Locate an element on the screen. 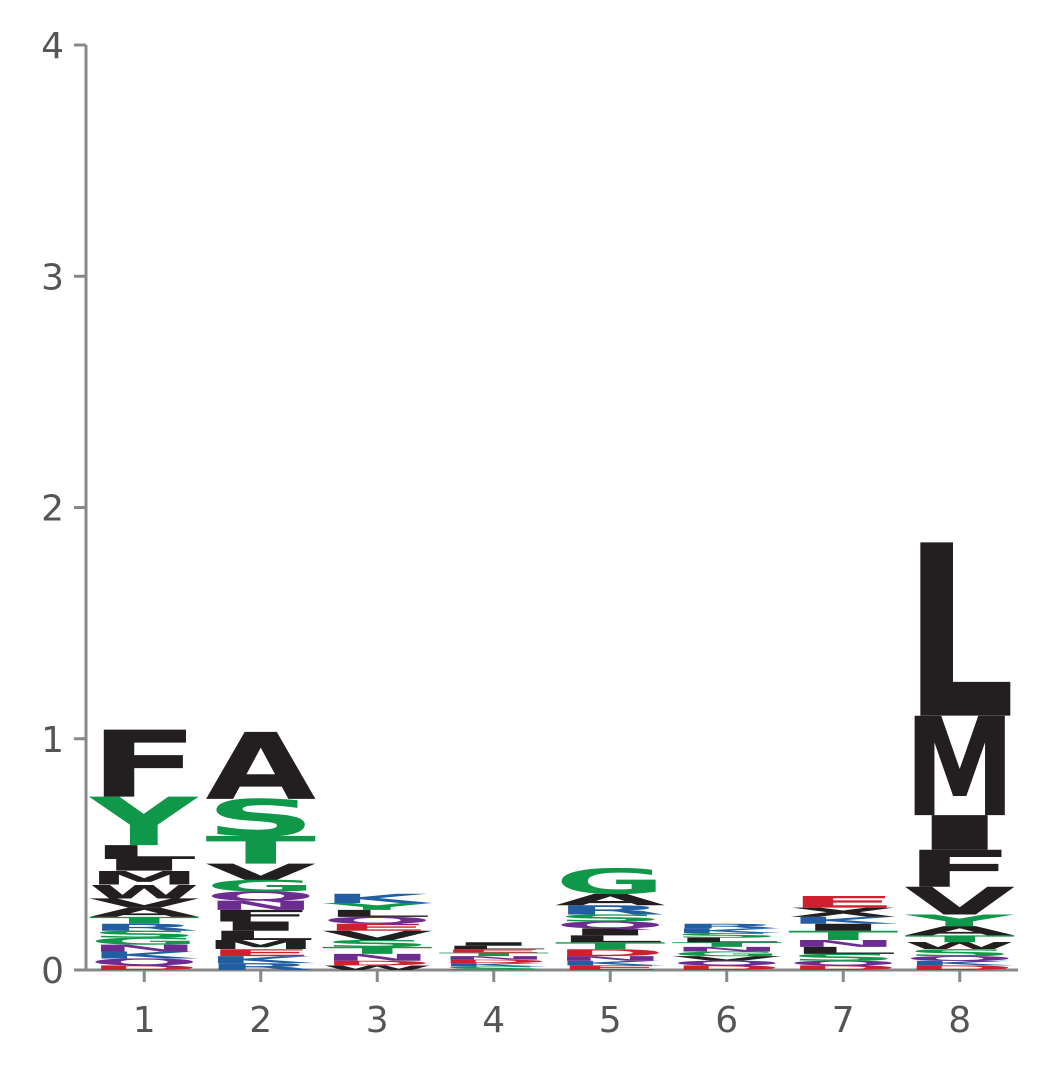 The height and width of the screenshot is (1071, 1045). x-tick-label: 4 is located at coordinates (493, 1020).